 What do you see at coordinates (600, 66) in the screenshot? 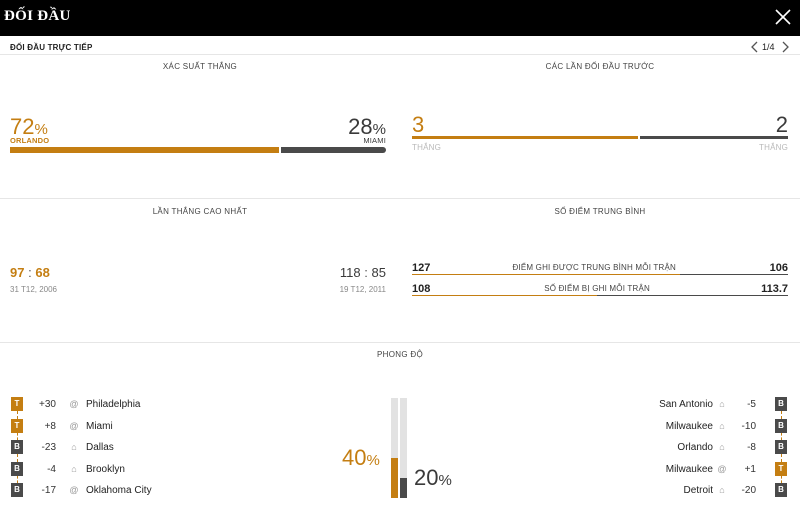
I see `previous-meetings-title: CÁC LẦN ĐỐI ĐẦU TRƯỚC` at bounding box center [600, 66].